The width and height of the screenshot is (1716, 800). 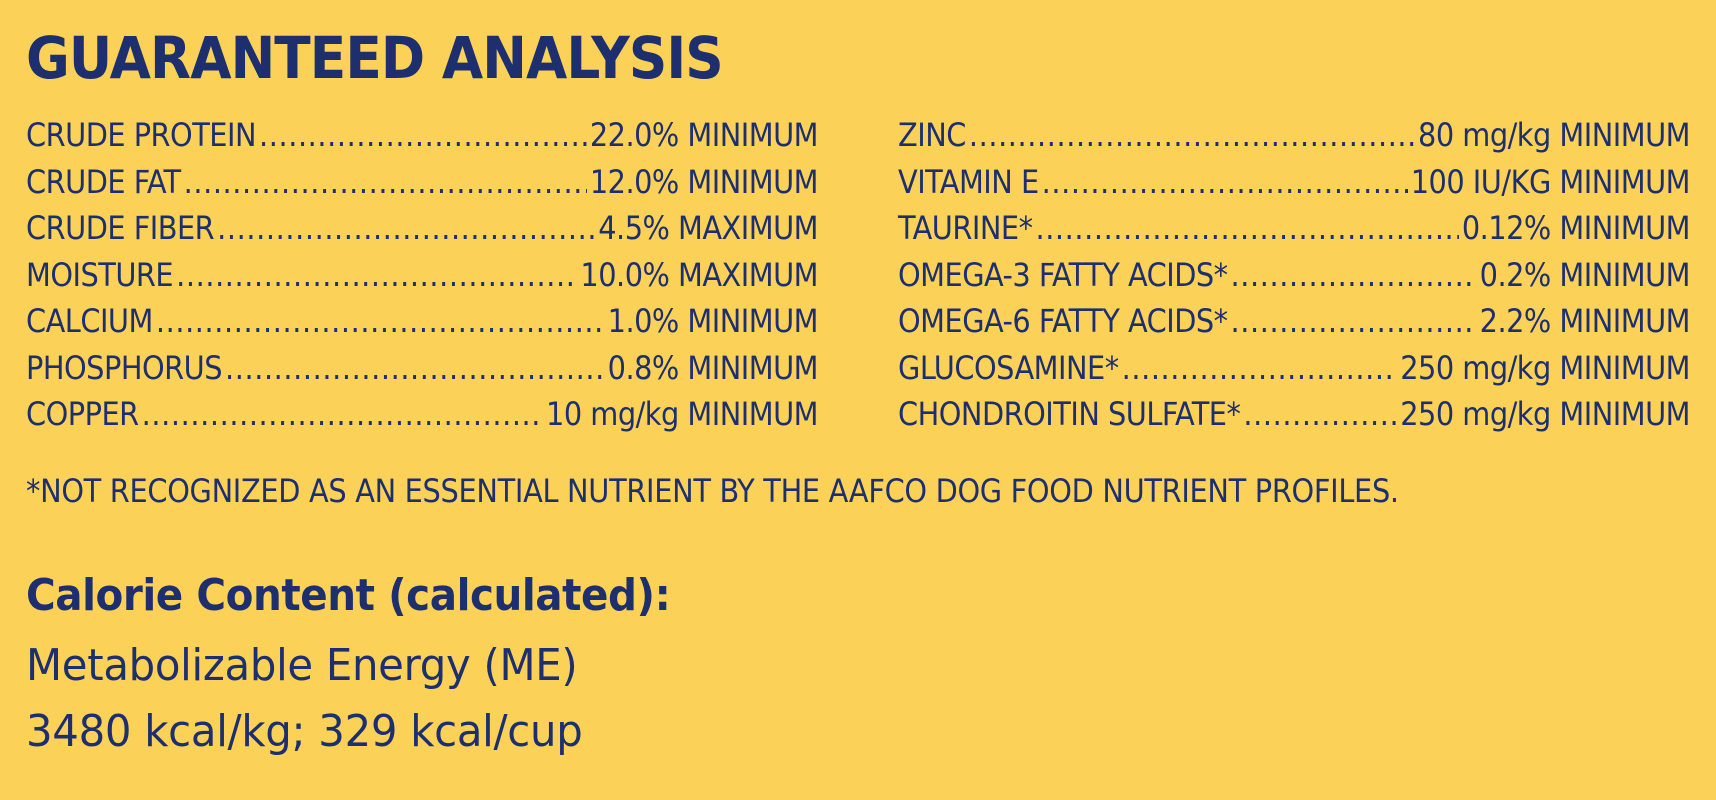 What do you see at coordinates (1585, 321) in the screenshot?
I see `nutrient-value: 2.2% MINIMUM` at bounding box center [1585, 321].